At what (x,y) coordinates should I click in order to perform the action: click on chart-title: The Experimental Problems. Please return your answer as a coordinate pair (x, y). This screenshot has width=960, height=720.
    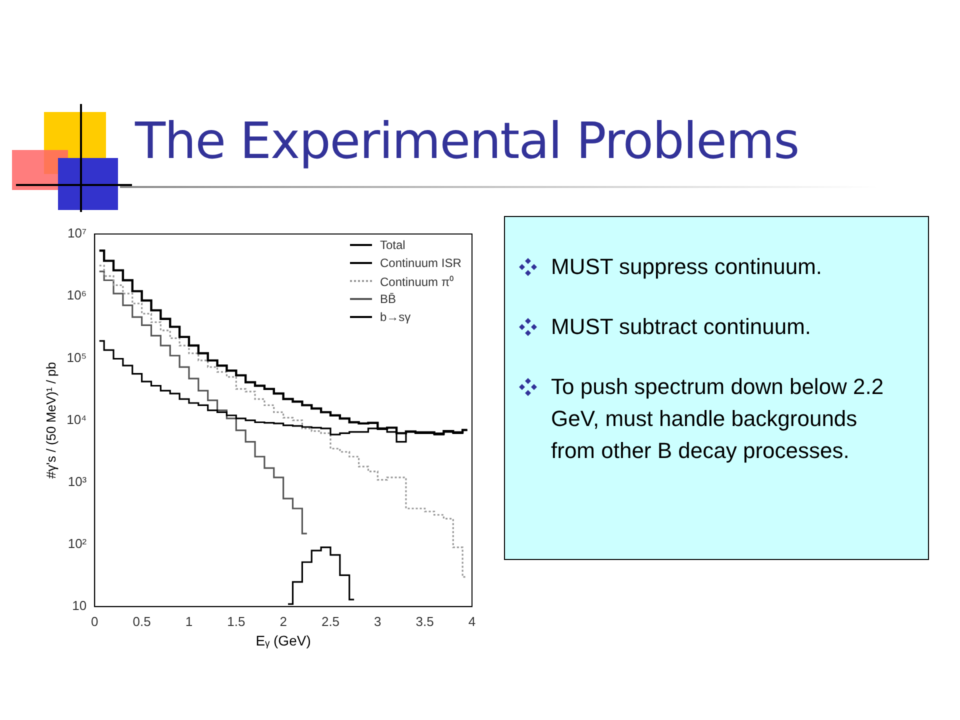
    Looking at the image, I should click on (467, 141).